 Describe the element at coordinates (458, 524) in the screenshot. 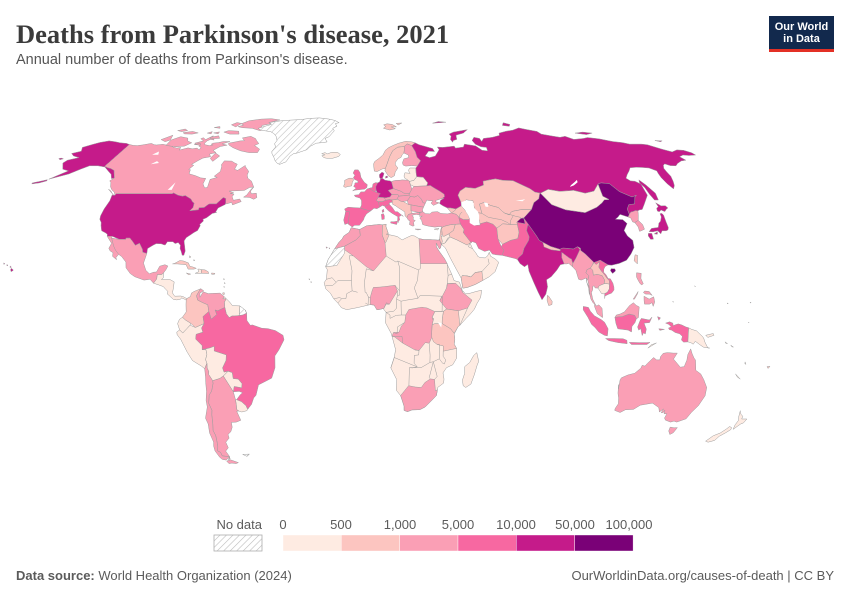

I see `svg-text: 5,000` at that location.